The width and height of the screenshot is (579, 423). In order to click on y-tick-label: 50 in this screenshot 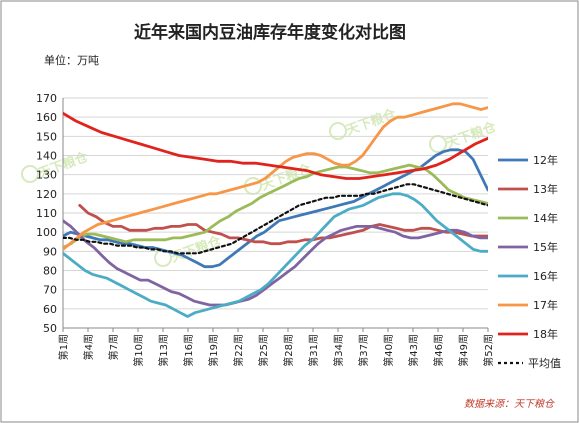, I will do `click(50, 328)`.